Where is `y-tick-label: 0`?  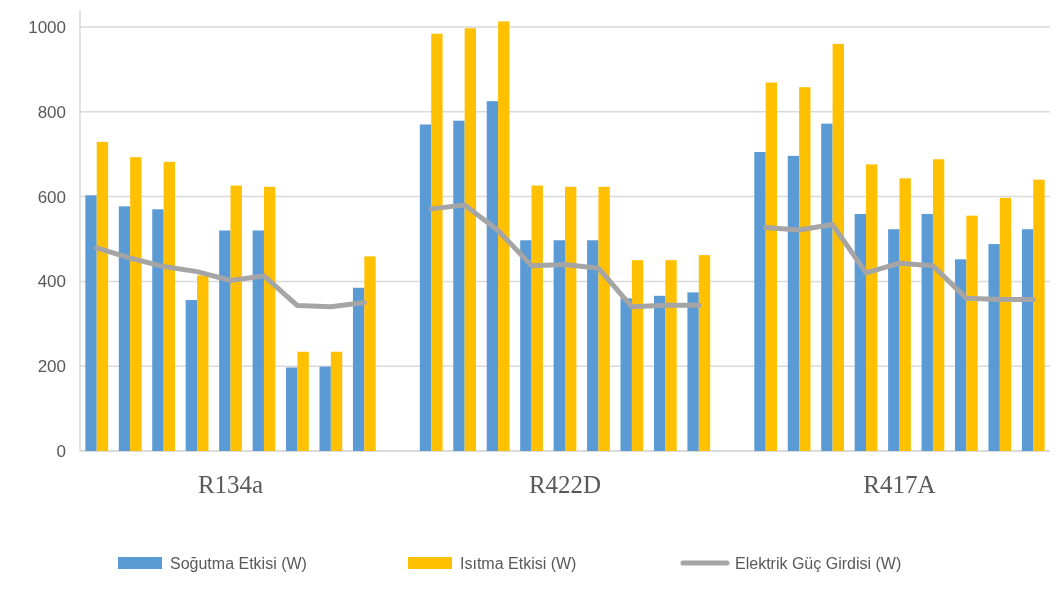 y-tick-label: 0 is located at coordinates (61, 451).